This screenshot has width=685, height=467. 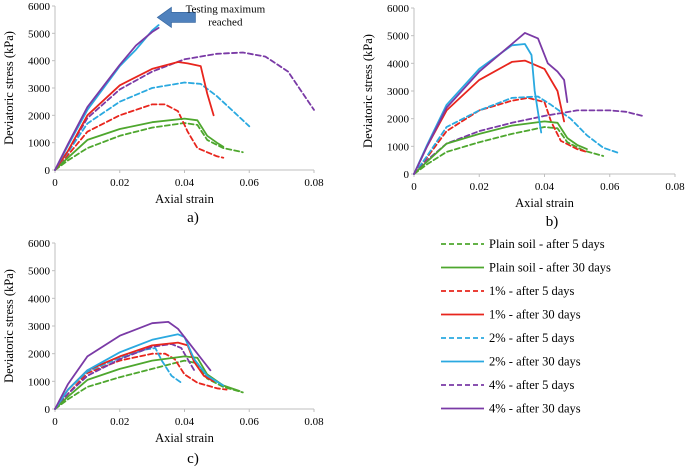 I want to click on legend-item-p2_30: 2% - after 30 days, so click(x=511, y=362).